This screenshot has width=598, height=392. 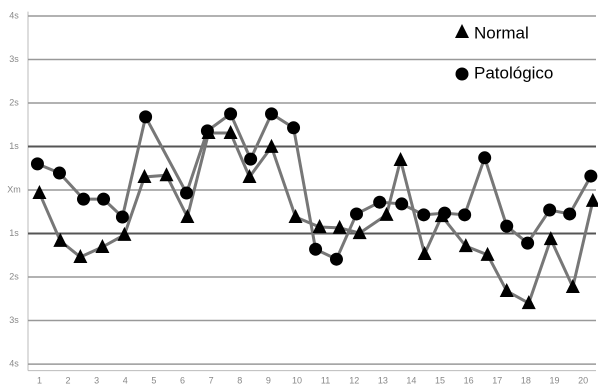 What do you see at coordinates (39, 380) in the screenshot?
I see `x-tick-label: 1` at bounding box center [39, 380].